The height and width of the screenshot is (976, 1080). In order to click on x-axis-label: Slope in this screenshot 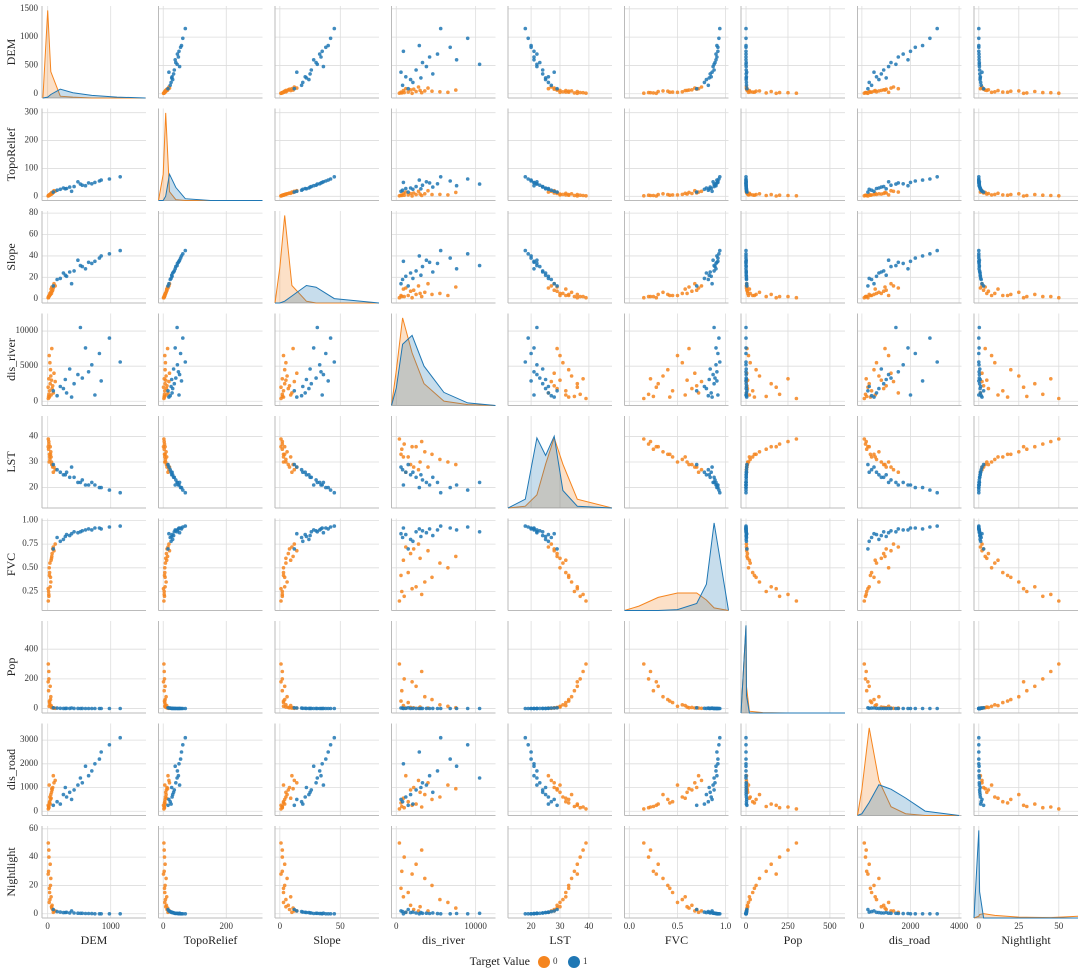, I will do `click(326, 940)`.